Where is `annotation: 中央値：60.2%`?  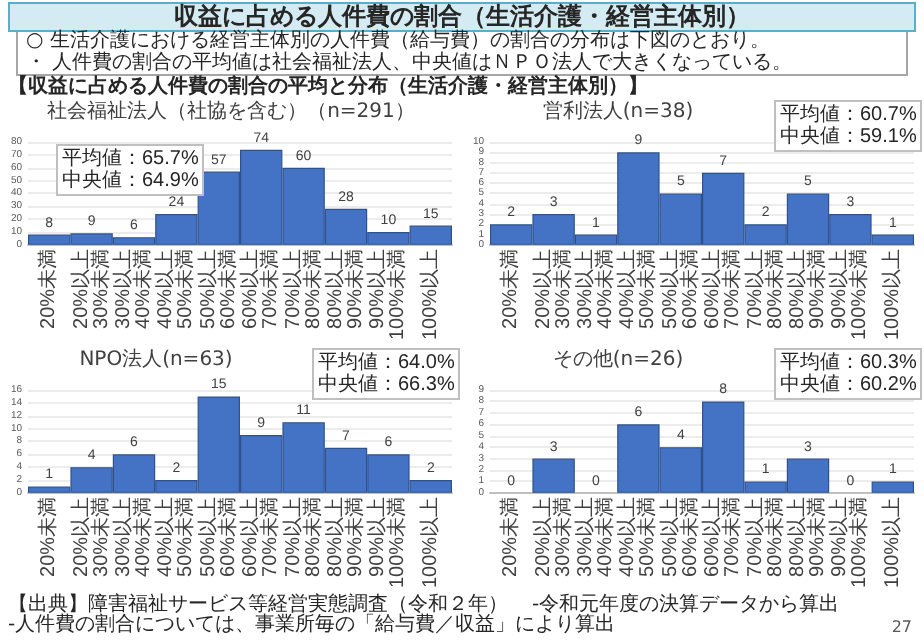
annotation: 中央値：60.2% is located at coordinates (848, 385).